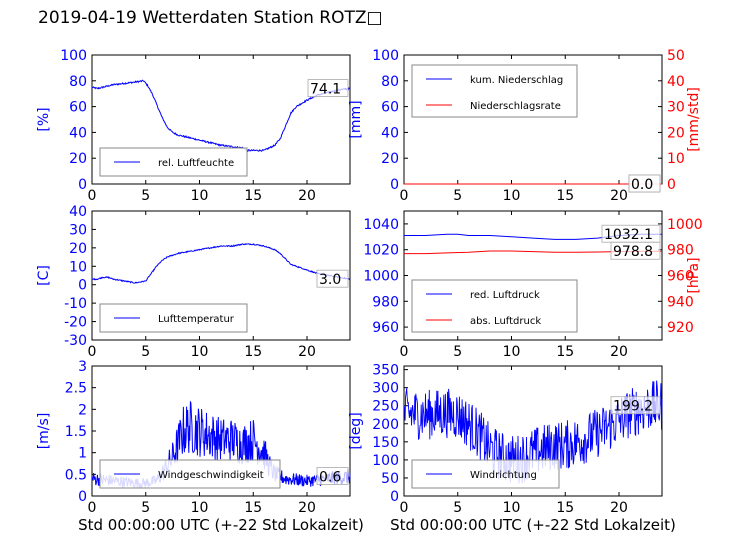  I want to click on precipitation-ytick-label: 40, so click(390, 133).